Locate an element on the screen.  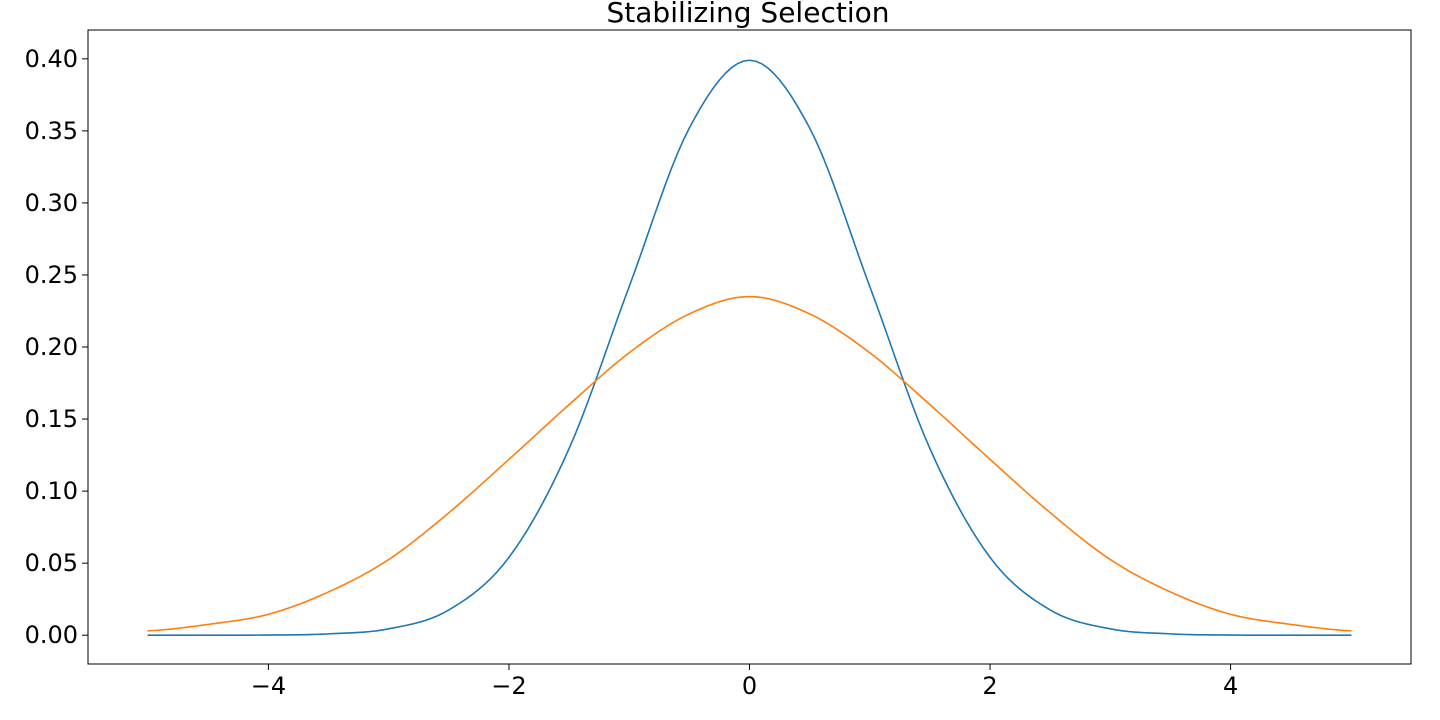
y-tick-label: 0.15 is located at coordinates (51, 419).